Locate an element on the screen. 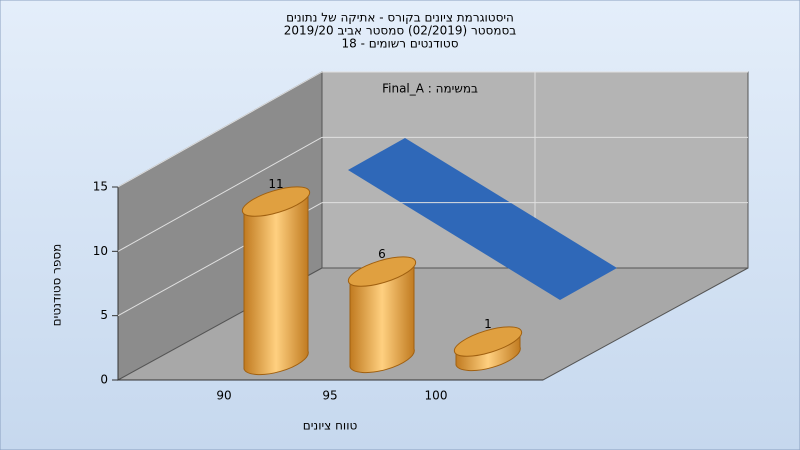 This screenshot has width=800, height=450. x-tick-label: 90 is located at coordinates (223, 396).